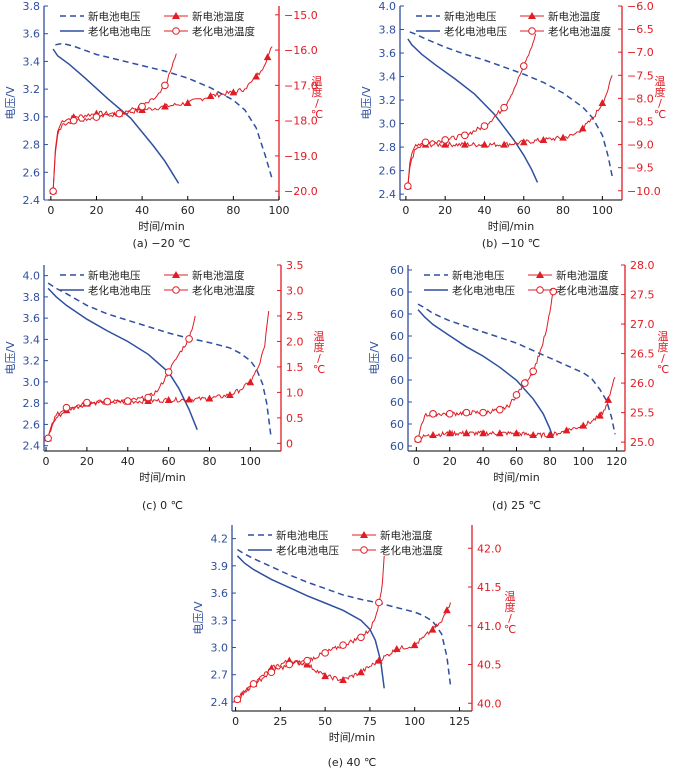  I want to click on y-axis-label: 电压/V, so click(366, 103).